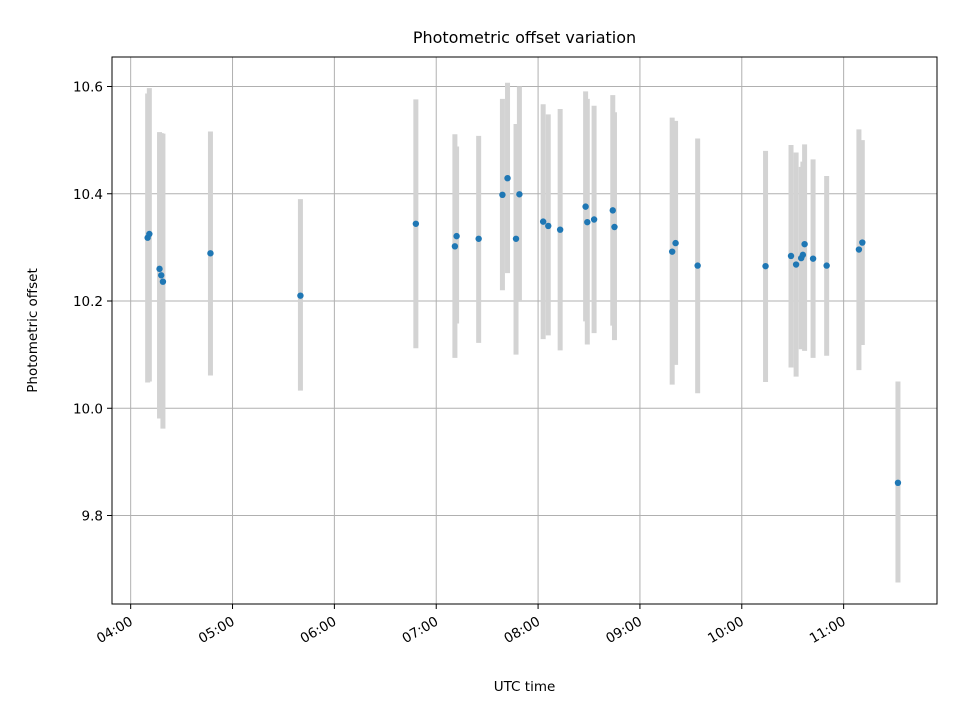 The height and width of the screenshot is (720, 960). What do you see at coordinates (88, 87) in the screenshot?
I see `y-tick-label: 10.6` at bounding box center [88, 87].